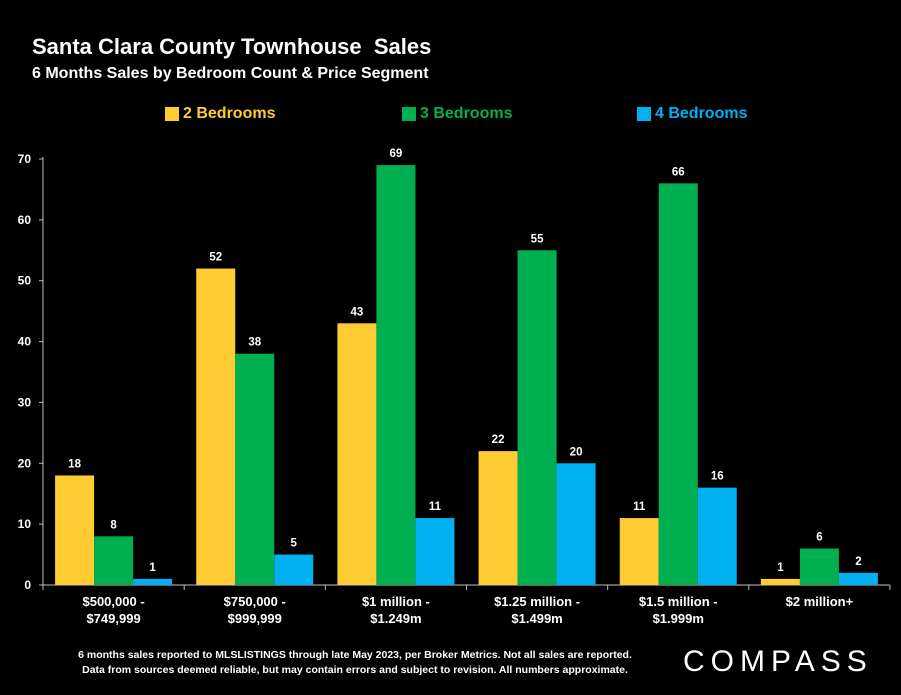 This screenshot has width=901, height=695. Describe the element at coordinates (25, 281) in the screenshot. I see `y-tick-label: 50` at that location.